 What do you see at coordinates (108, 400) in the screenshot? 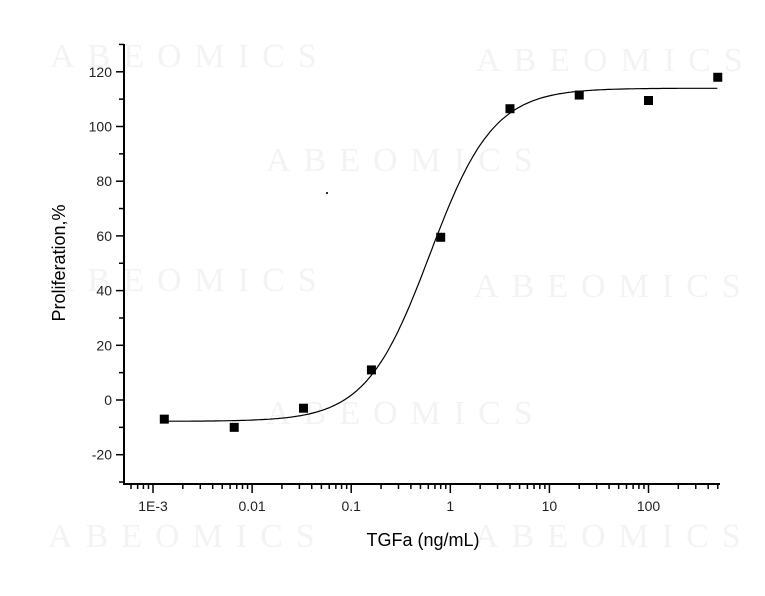
I see `y-tick-label: 0` at bounding box center [108, 400].